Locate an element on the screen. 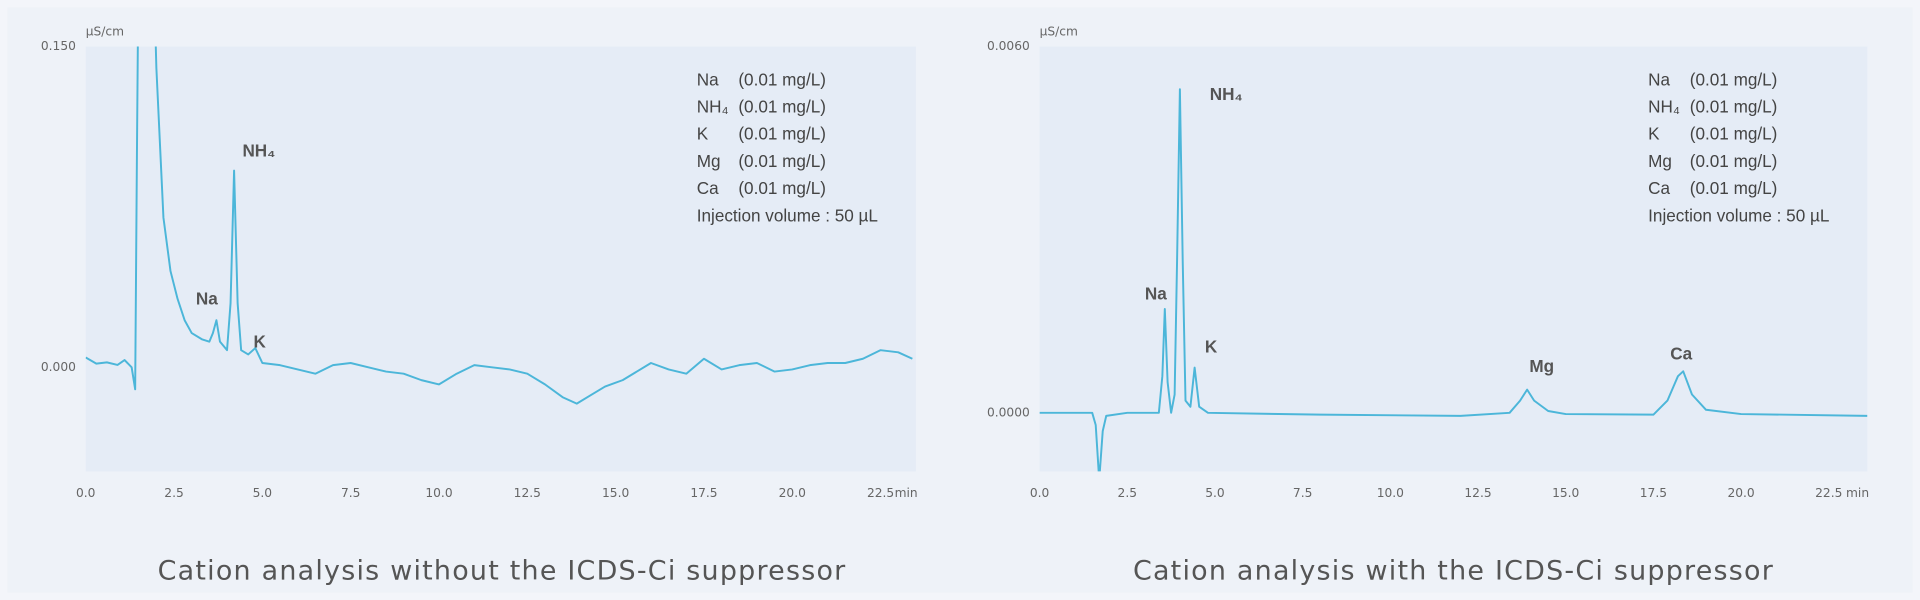 The height and width of the screenshot is (600, 1920). y-tick-label: 0.0000 is located at coordinates (1008, 412).